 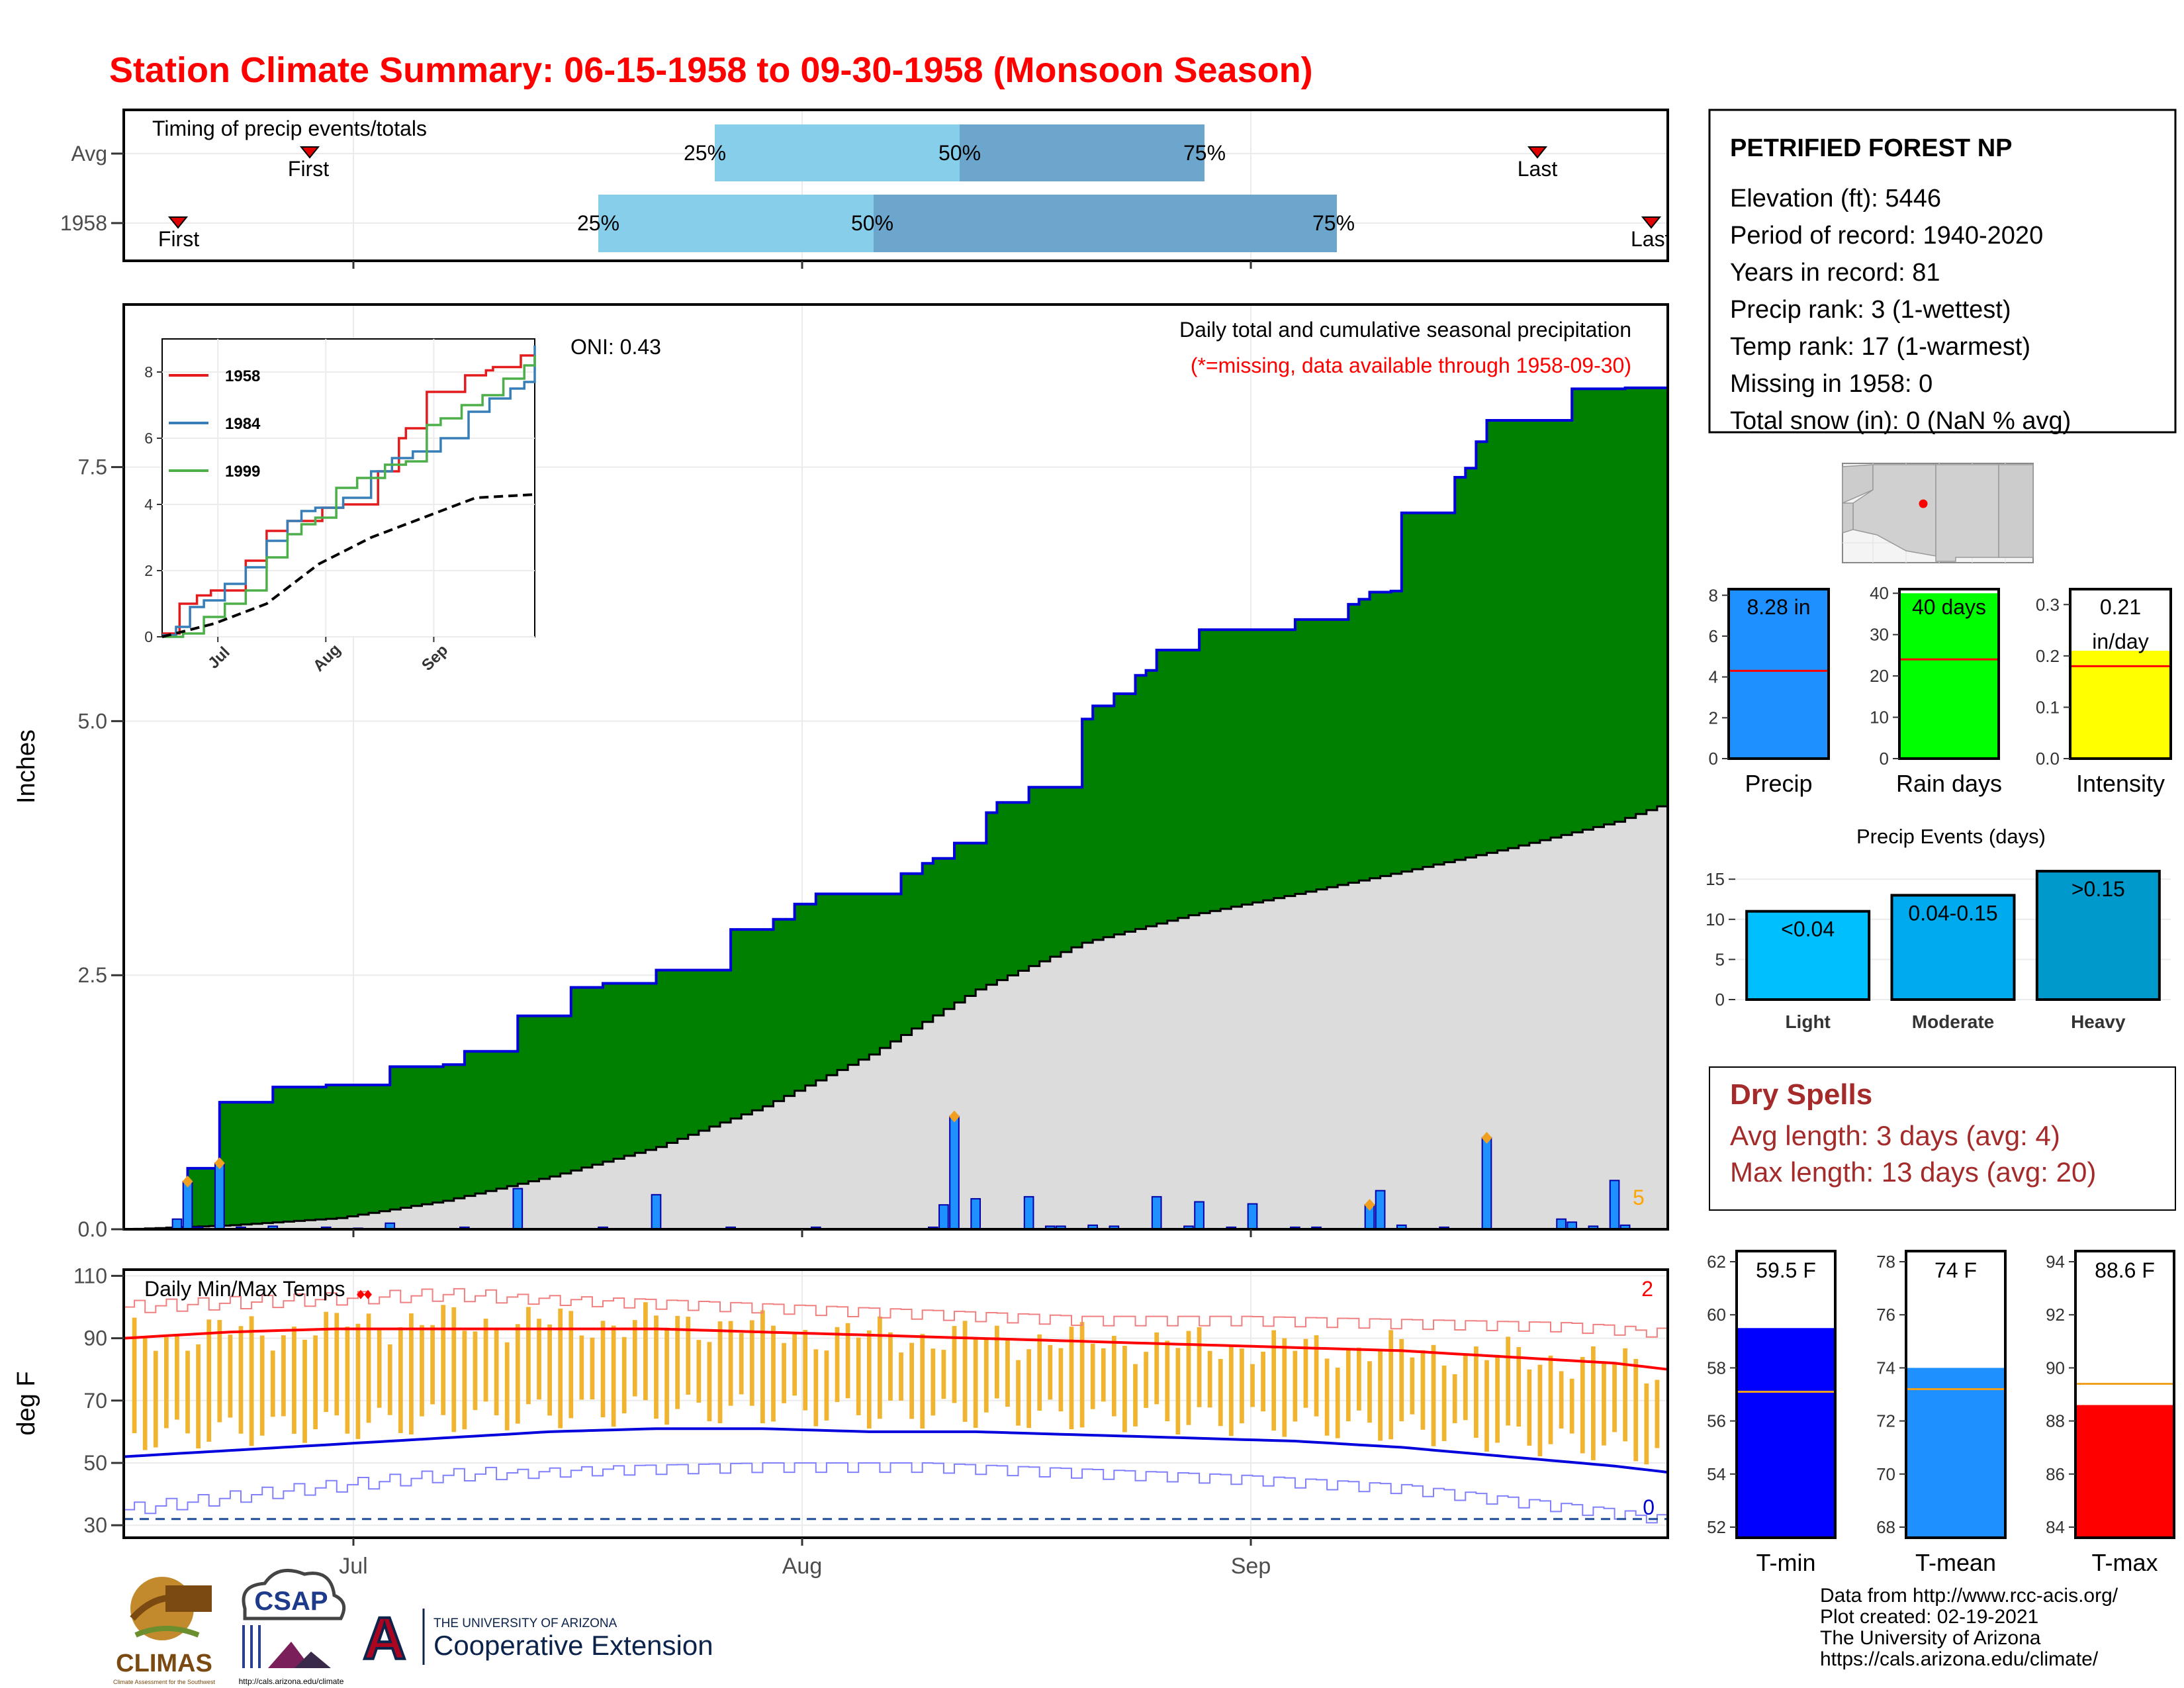 I want to click on temp-summary-ytick-label: 84, so click(x=2055, y=1527).